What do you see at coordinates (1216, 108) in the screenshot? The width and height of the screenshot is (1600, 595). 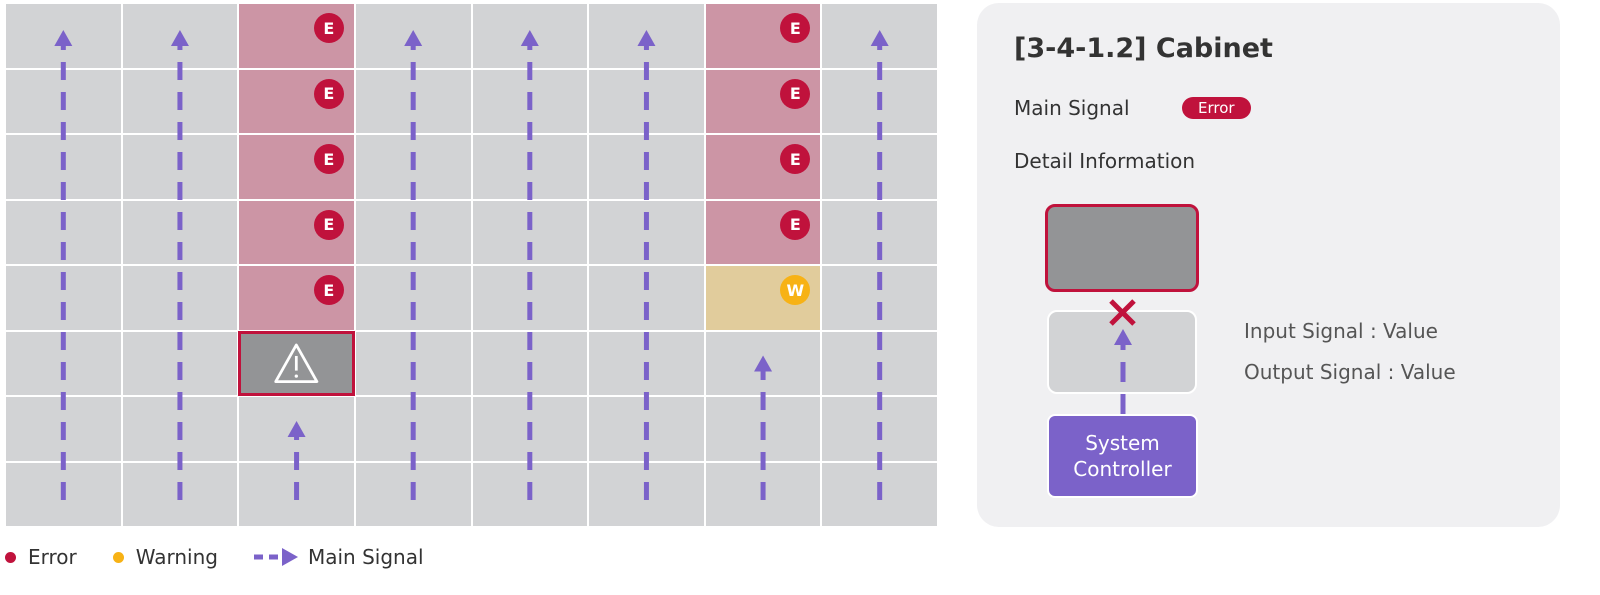 I see `status-badge: Error` at bounding box center [1216, 108].